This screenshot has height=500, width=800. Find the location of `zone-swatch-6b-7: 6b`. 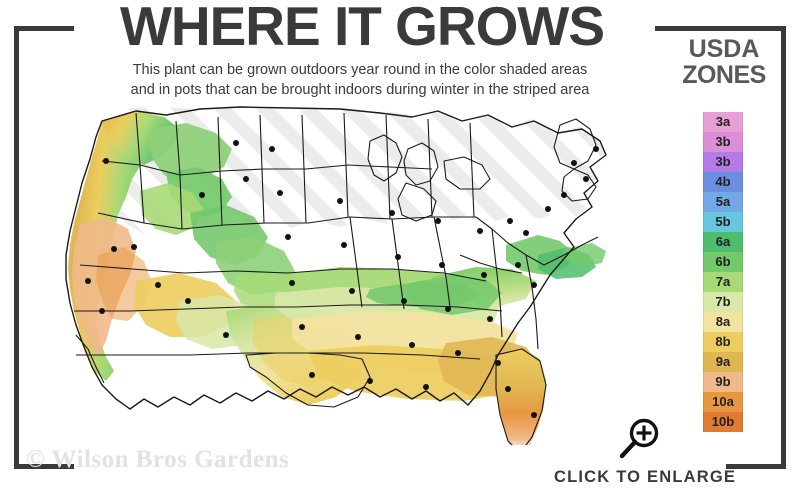

zone-swatch-6b-7: 6b is located at coordinates (723, 262).